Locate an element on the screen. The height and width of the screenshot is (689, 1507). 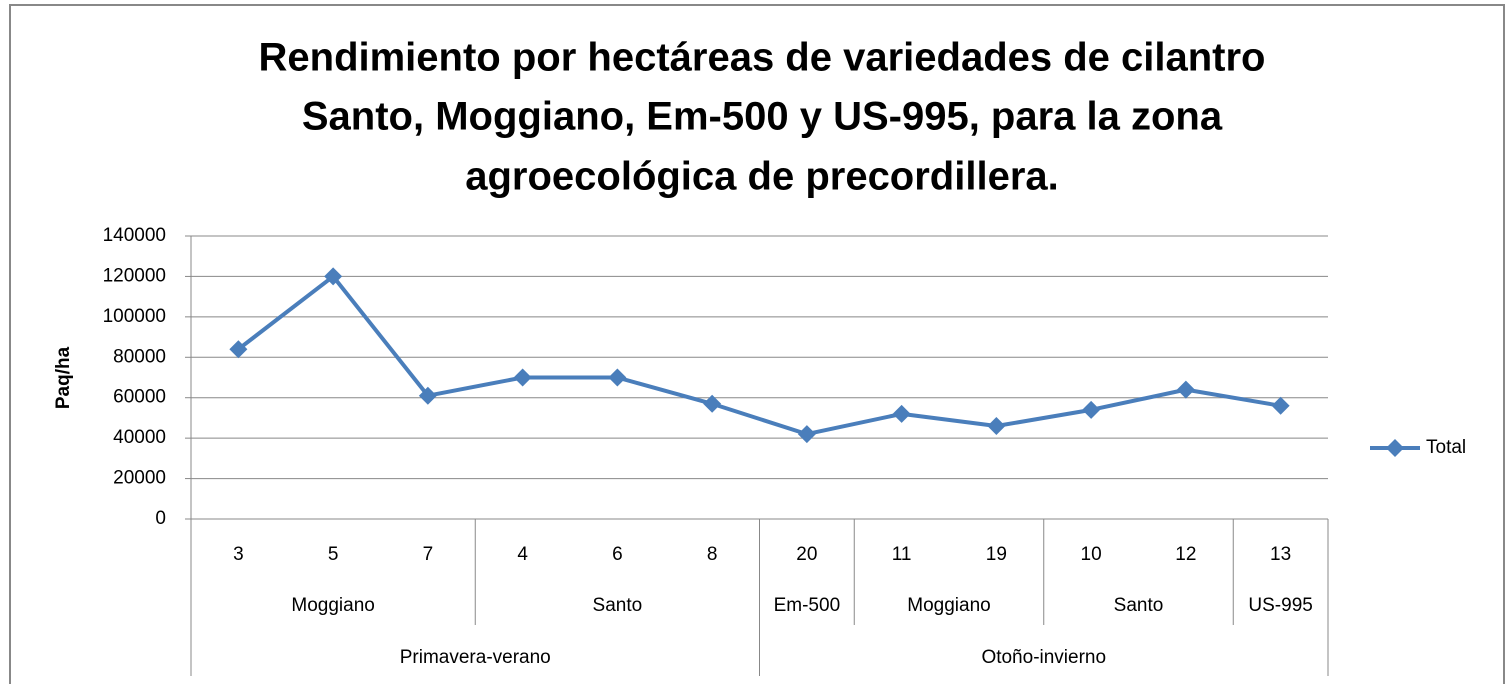
y-tick-label: 100000 is located at coordinates (134, 316).